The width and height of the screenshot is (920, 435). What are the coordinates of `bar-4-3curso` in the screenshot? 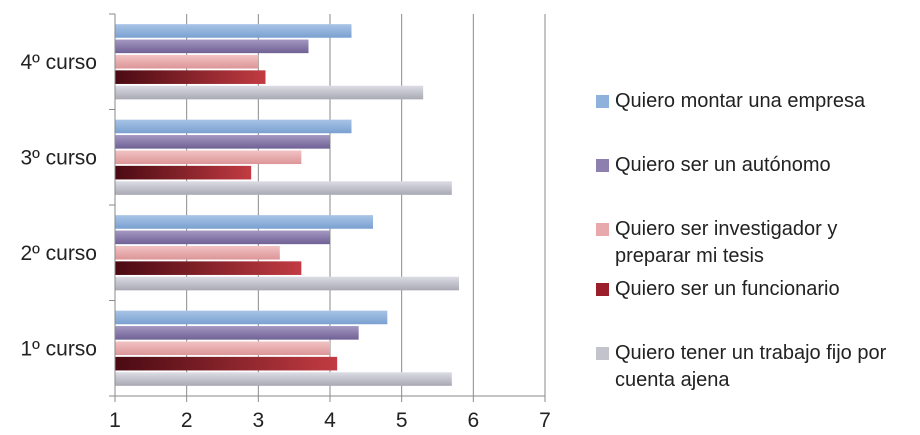 It's located at (183, 172).